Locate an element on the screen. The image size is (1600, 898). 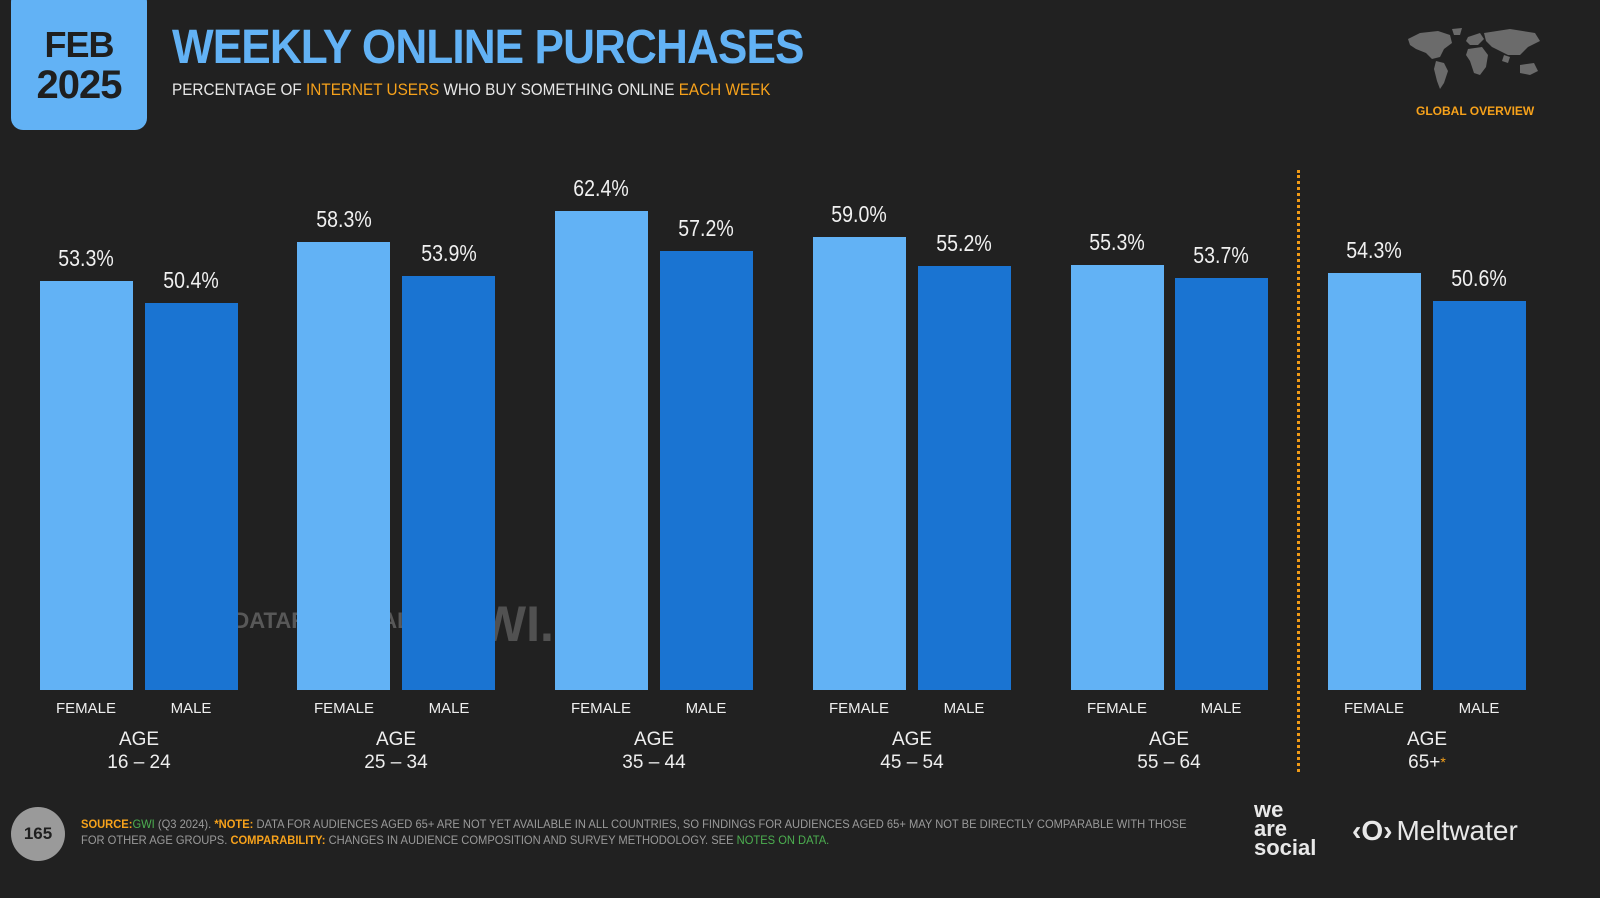
age-group-label: AGE 35 – 44 is located at coordinates (654, 751).